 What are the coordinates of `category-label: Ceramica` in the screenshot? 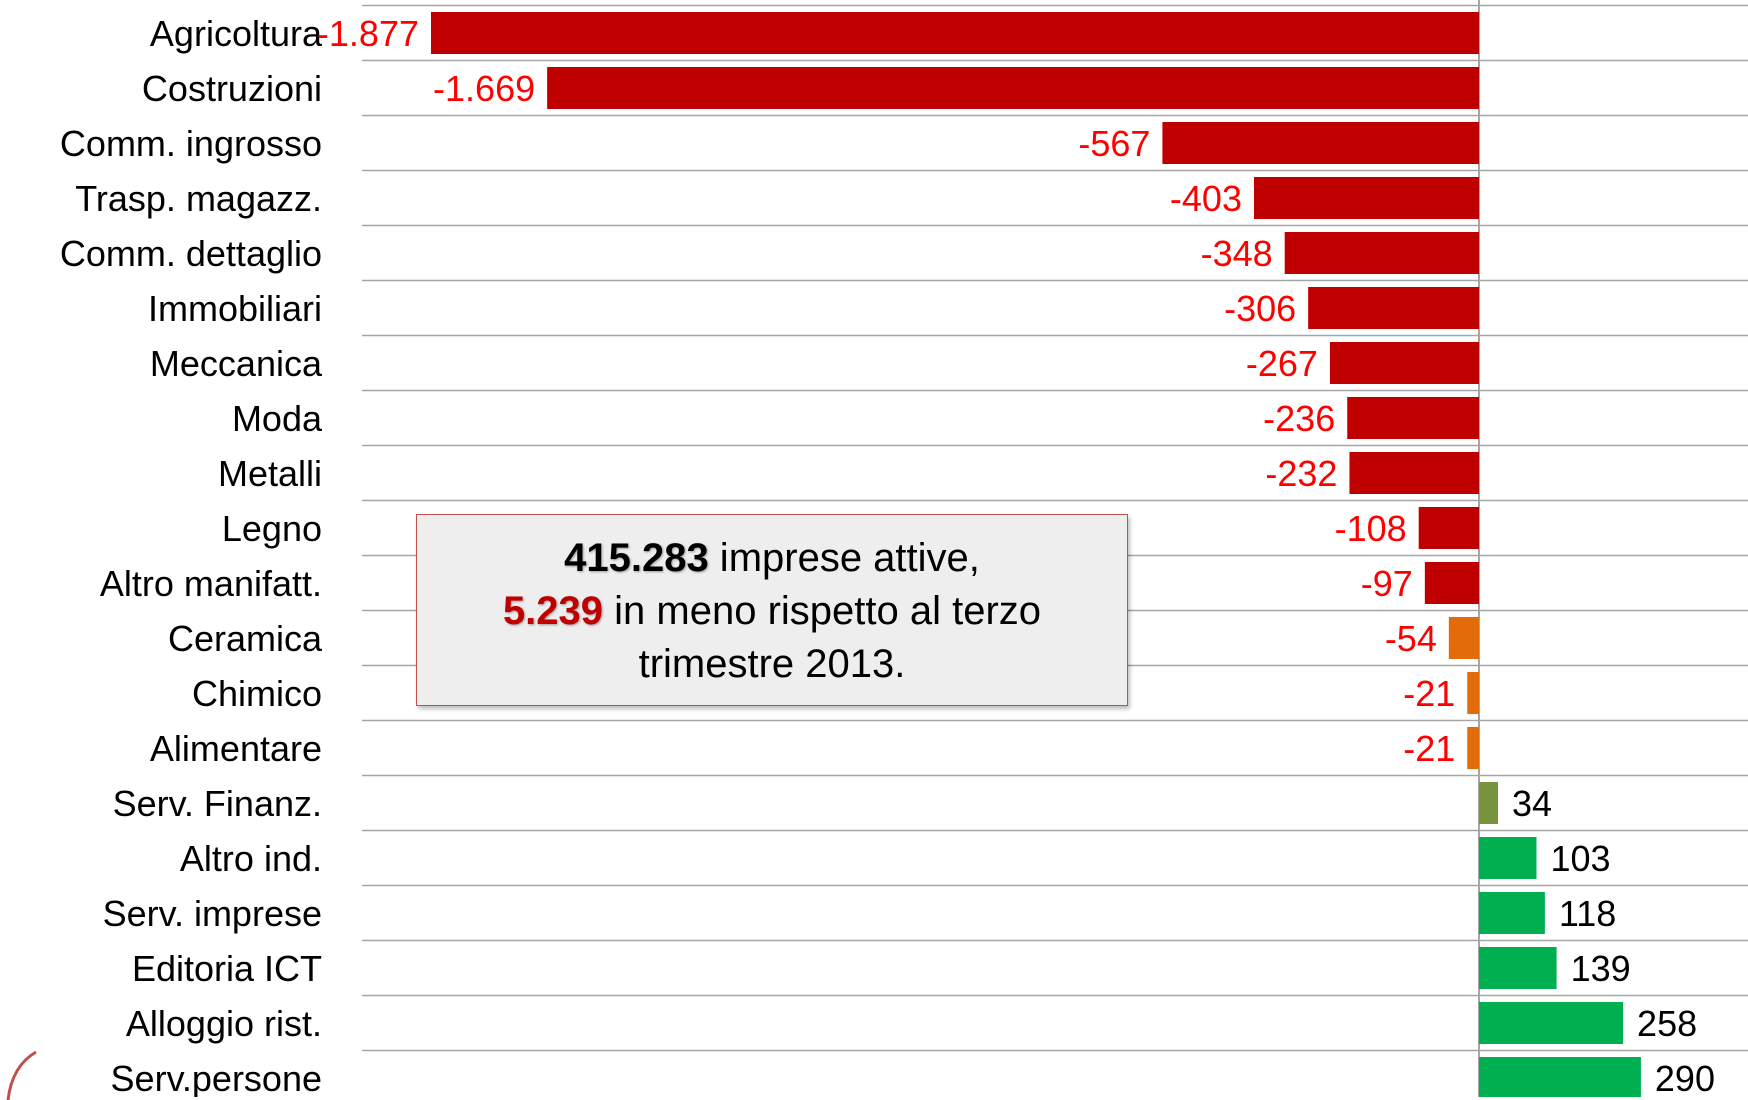 It's located at (245, 638).